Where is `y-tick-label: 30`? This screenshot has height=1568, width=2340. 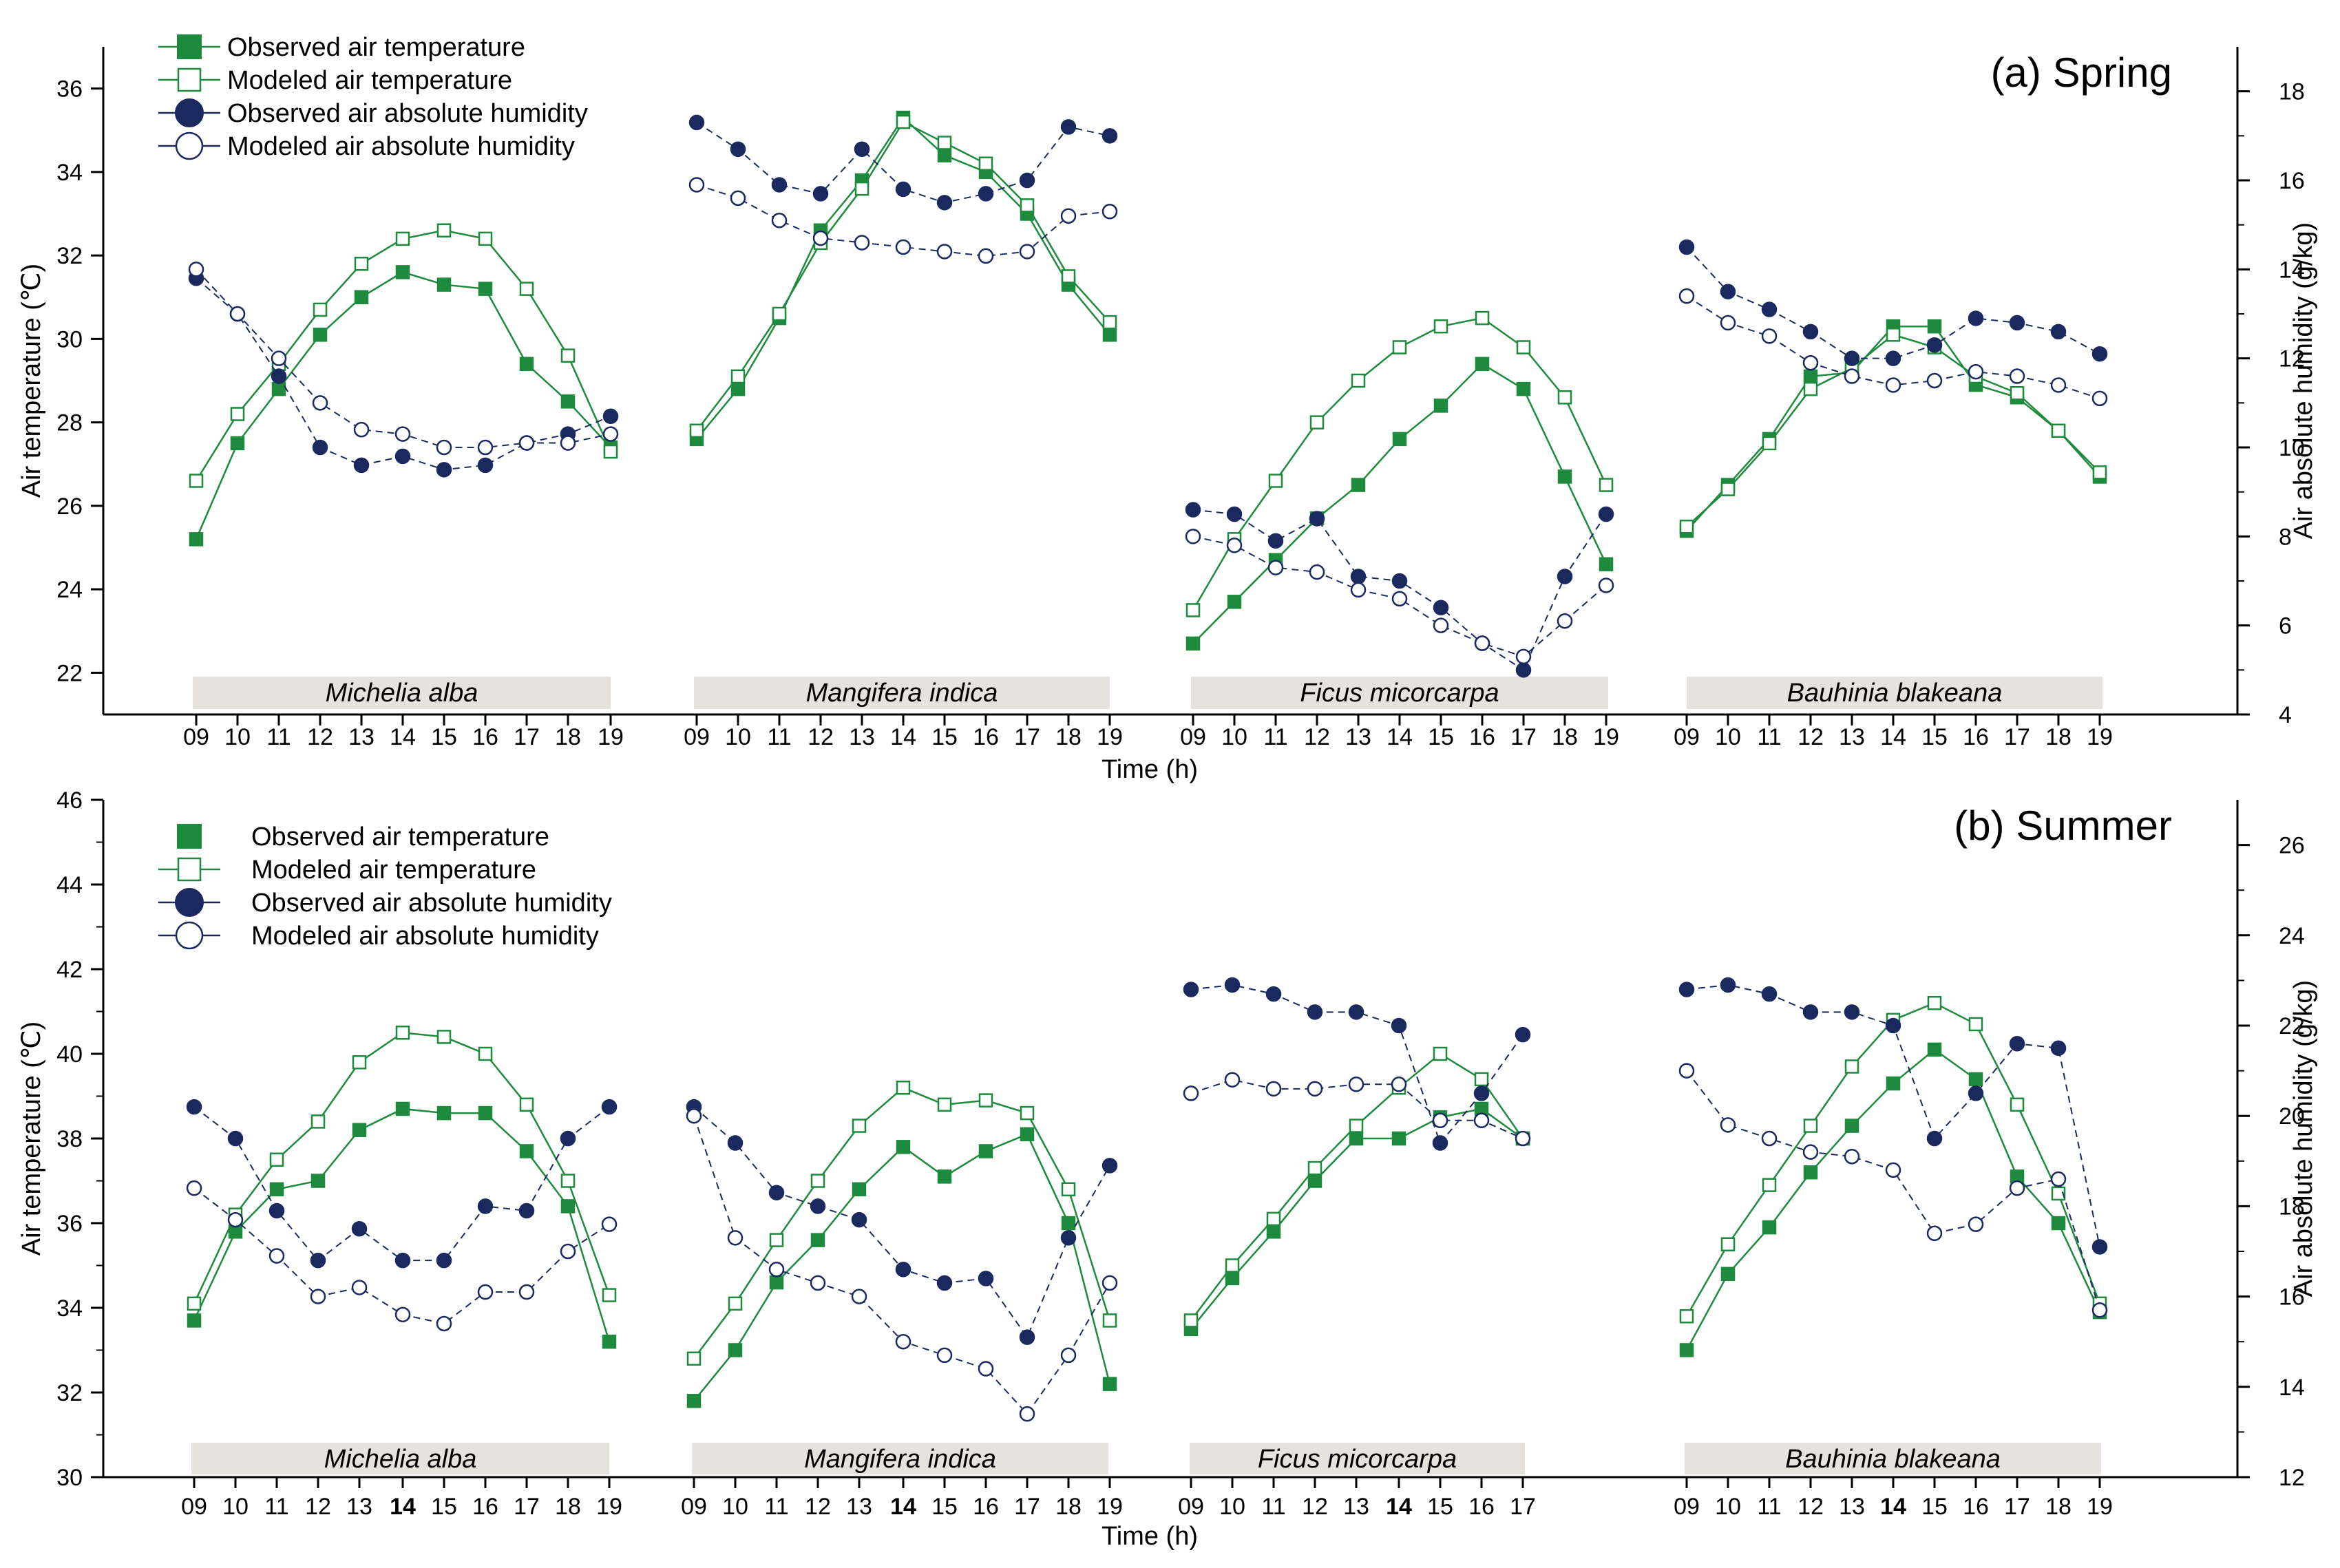 y-tick-label: 30 is located at coordinates (69, 1478).